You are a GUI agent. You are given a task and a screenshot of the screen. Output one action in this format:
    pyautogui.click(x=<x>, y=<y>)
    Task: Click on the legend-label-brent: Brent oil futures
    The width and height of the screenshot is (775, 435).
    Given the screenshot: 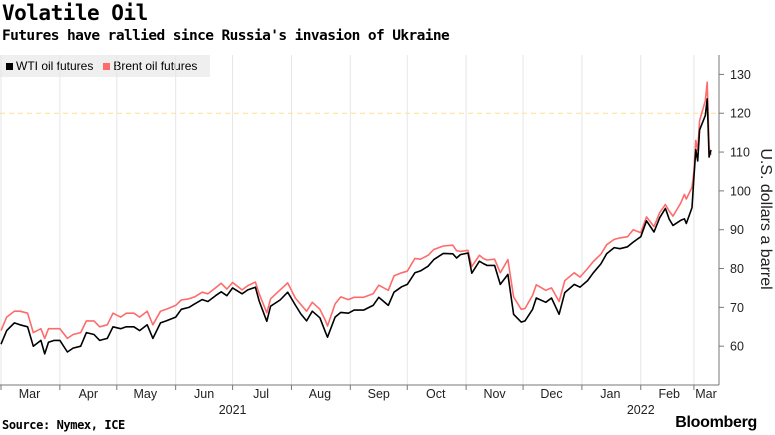 What is the action you would take?
    pyautogui.click(x=155, y=66)
    